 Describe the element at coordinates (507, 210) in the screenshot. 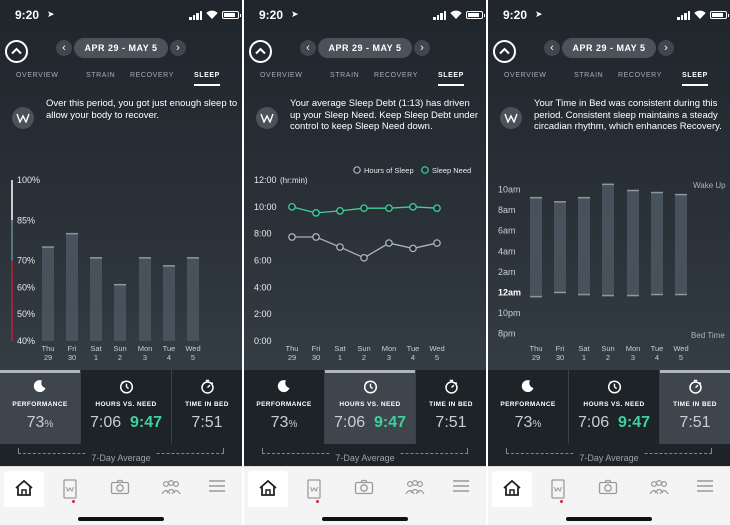

I see `y-tick-label: 8am` at that location.